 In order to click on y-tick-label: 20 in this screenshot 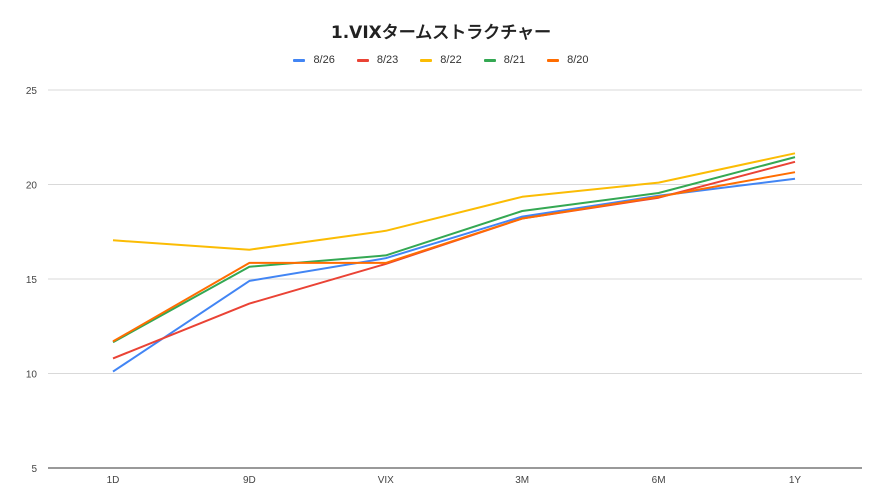, I will do `click(32, 186)`.